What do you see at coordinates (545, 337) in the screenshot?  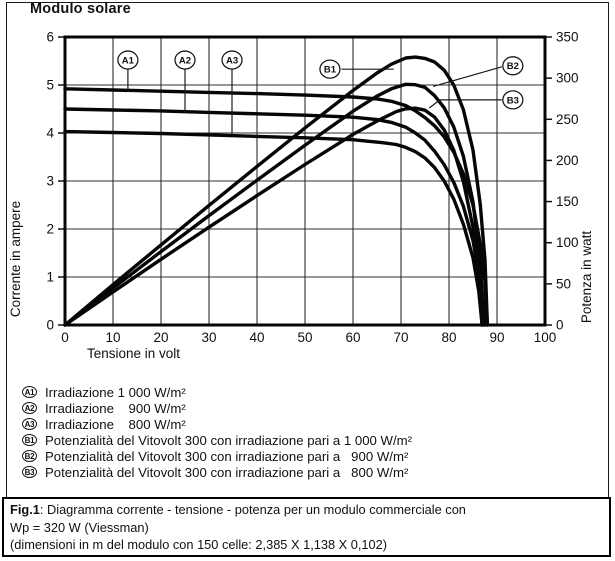 I see `x-tick-label: 100` at bounding box center [545, 337].